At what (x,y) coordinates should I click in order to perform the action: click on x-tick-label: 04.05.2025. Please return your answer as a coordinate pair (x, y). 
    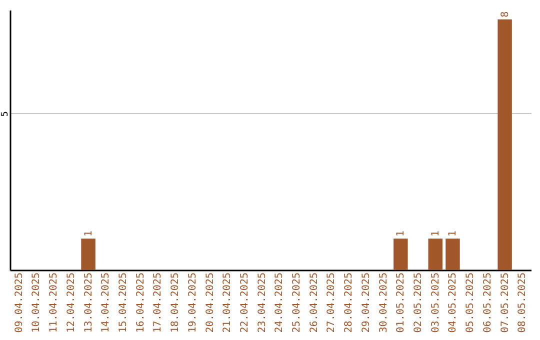
    Looking at the image, I should click on (453, 302).